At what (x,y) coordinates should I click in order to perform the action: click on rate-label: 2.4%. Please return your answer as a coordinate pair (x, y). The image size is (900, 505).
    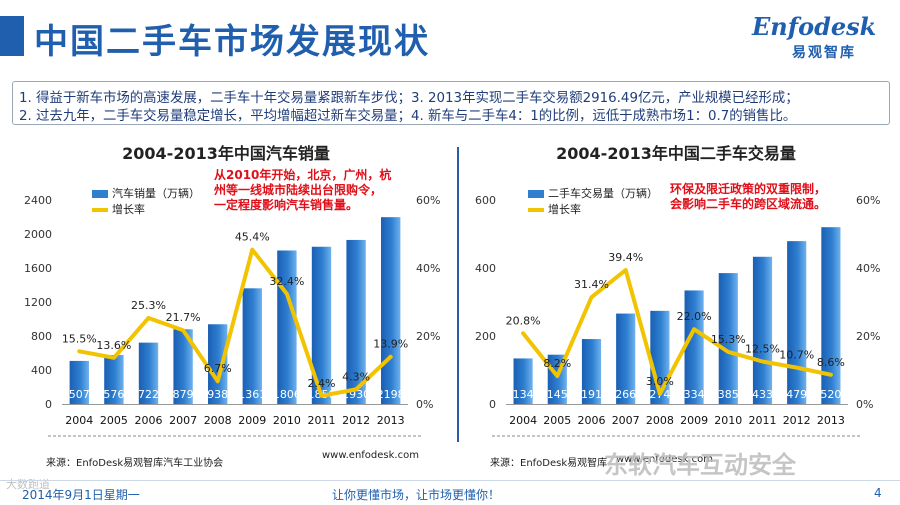
    Looking at the image, I should click on (322, 383).